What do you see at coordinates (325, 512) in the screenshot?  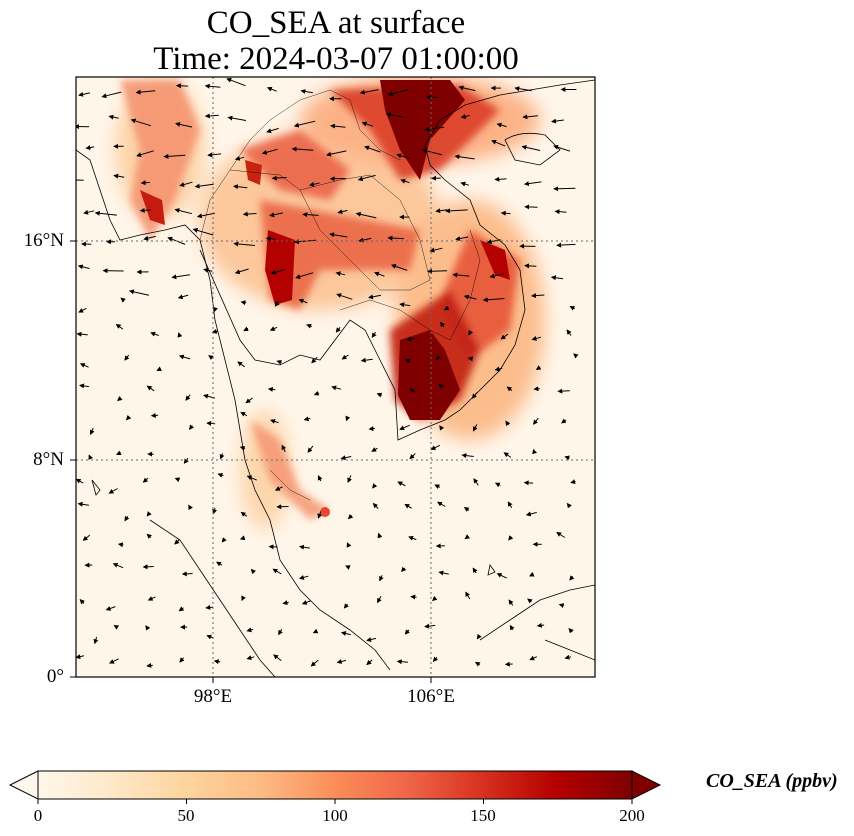 I see `hotspot-peninsula` at bounding box center [325, 512].